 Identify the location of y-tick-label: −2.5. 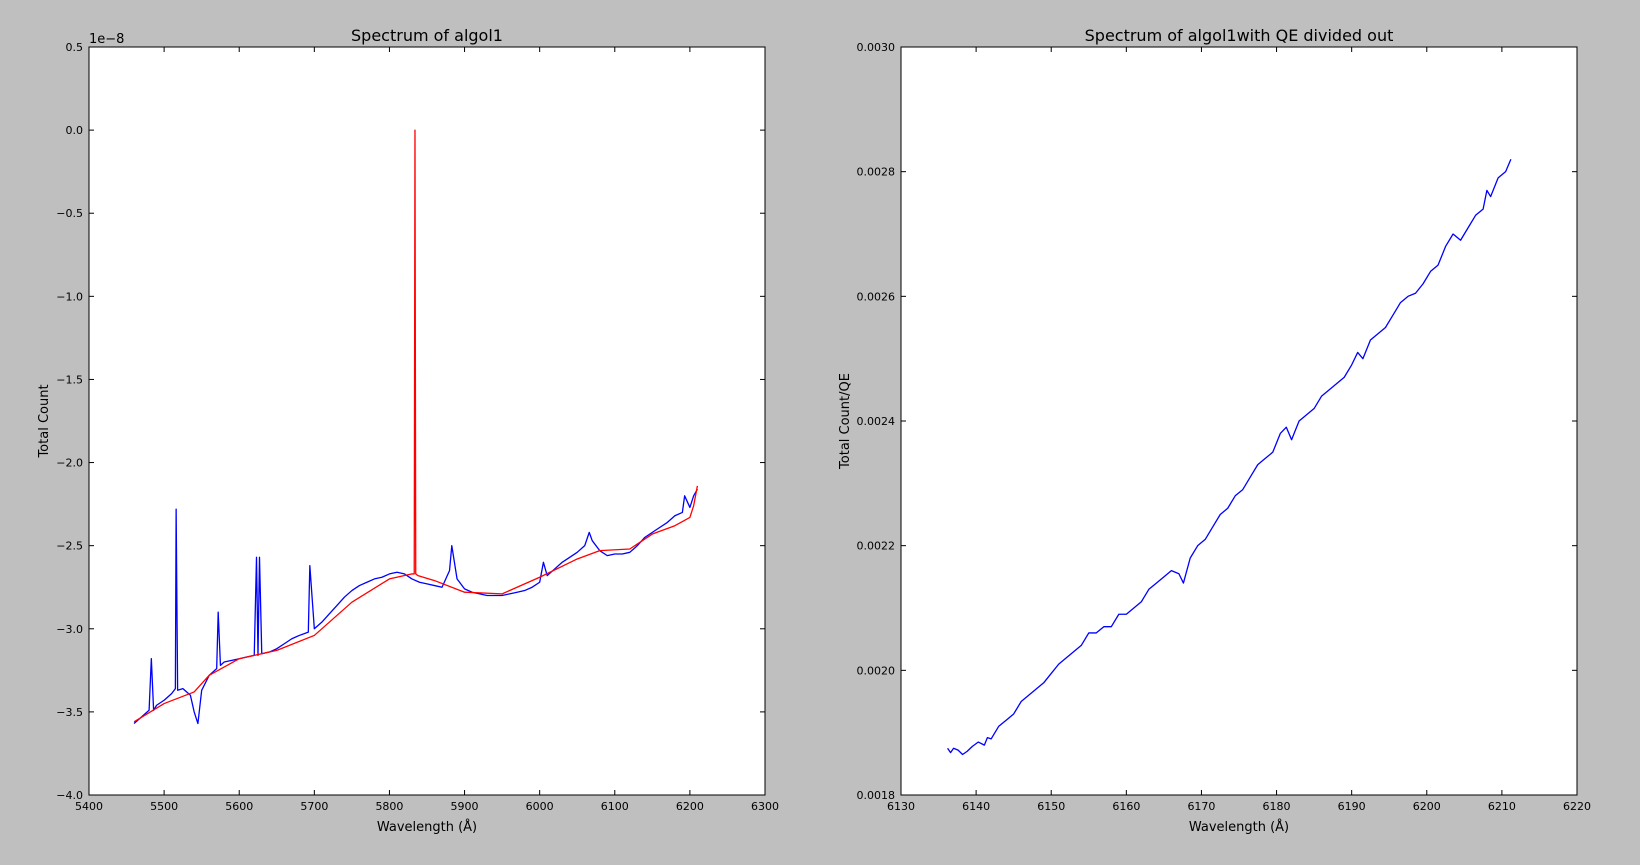
(69, 546).